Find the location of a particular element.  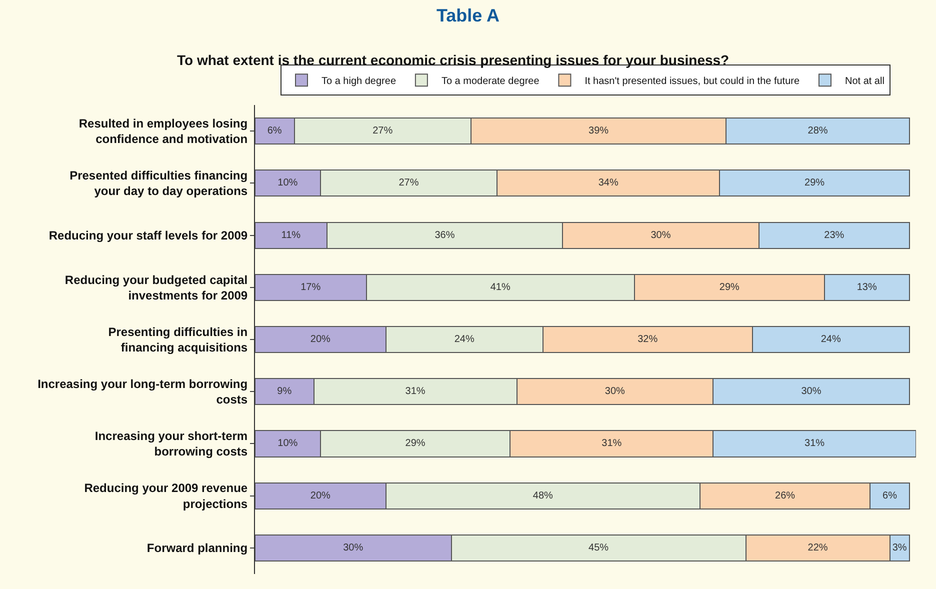

data-label: 23% is located at coordinates (834, 235).